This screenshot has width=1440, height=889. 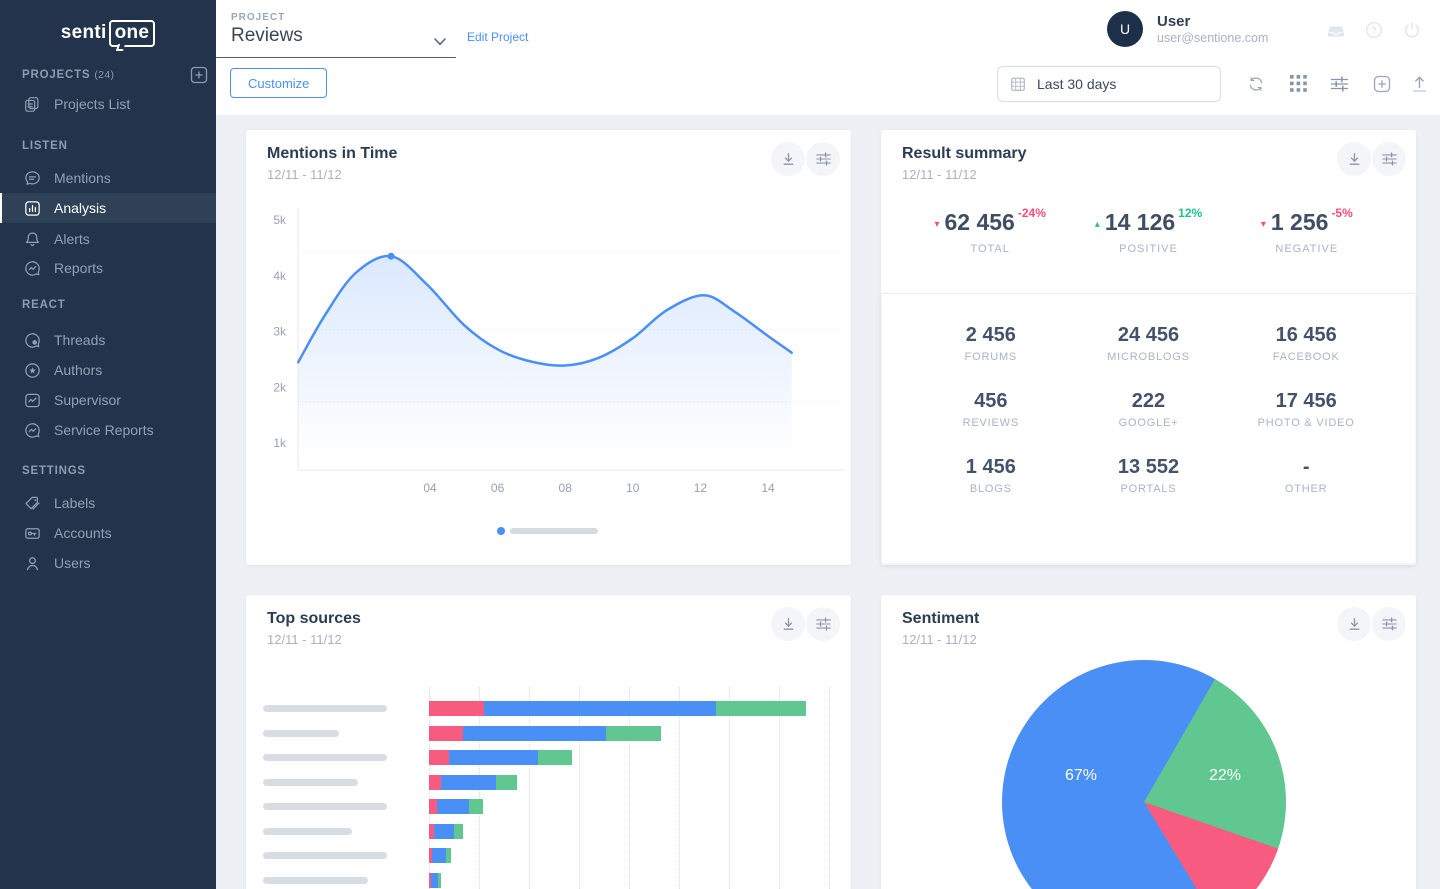 I want to click on wave-bubble-icon, so click(x=32, y=430).